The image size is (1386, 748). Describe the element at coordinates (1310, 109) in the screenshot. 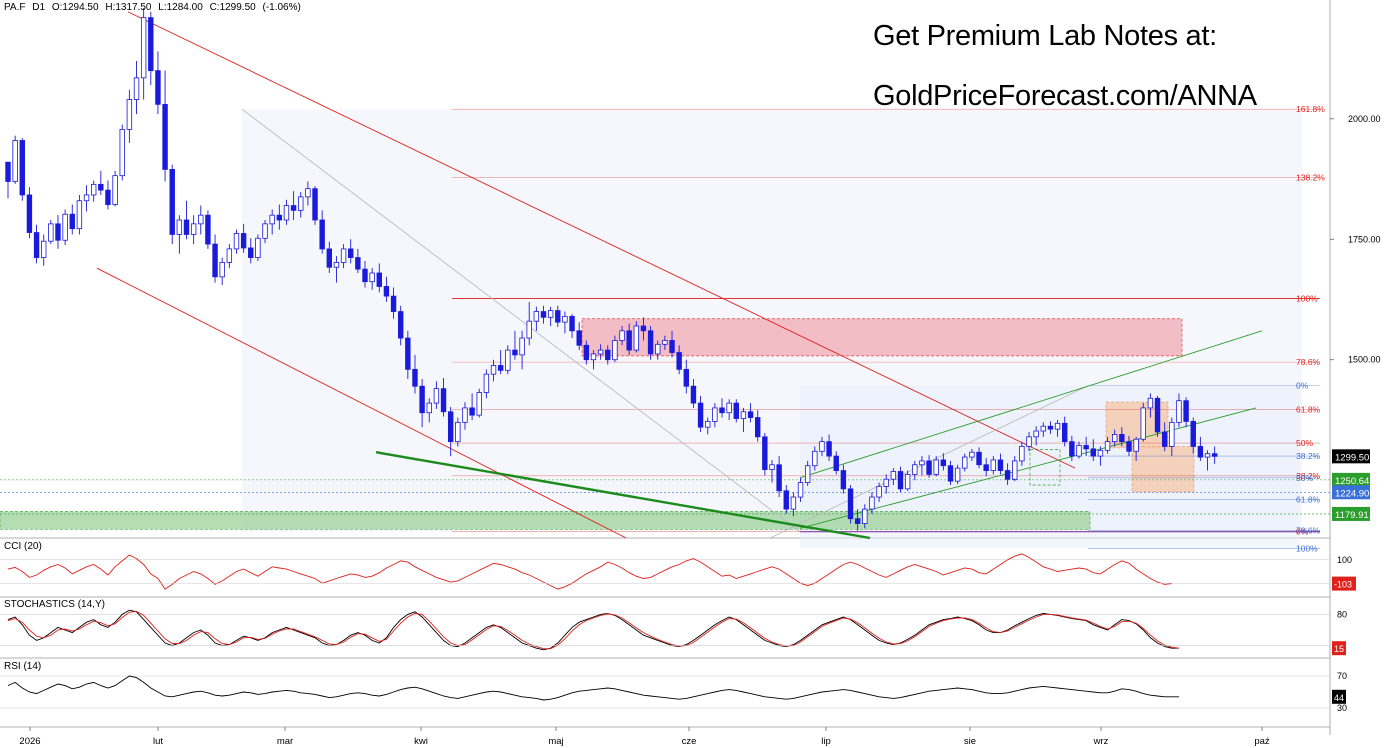

I see `fib-label: 161.8%` at that location.